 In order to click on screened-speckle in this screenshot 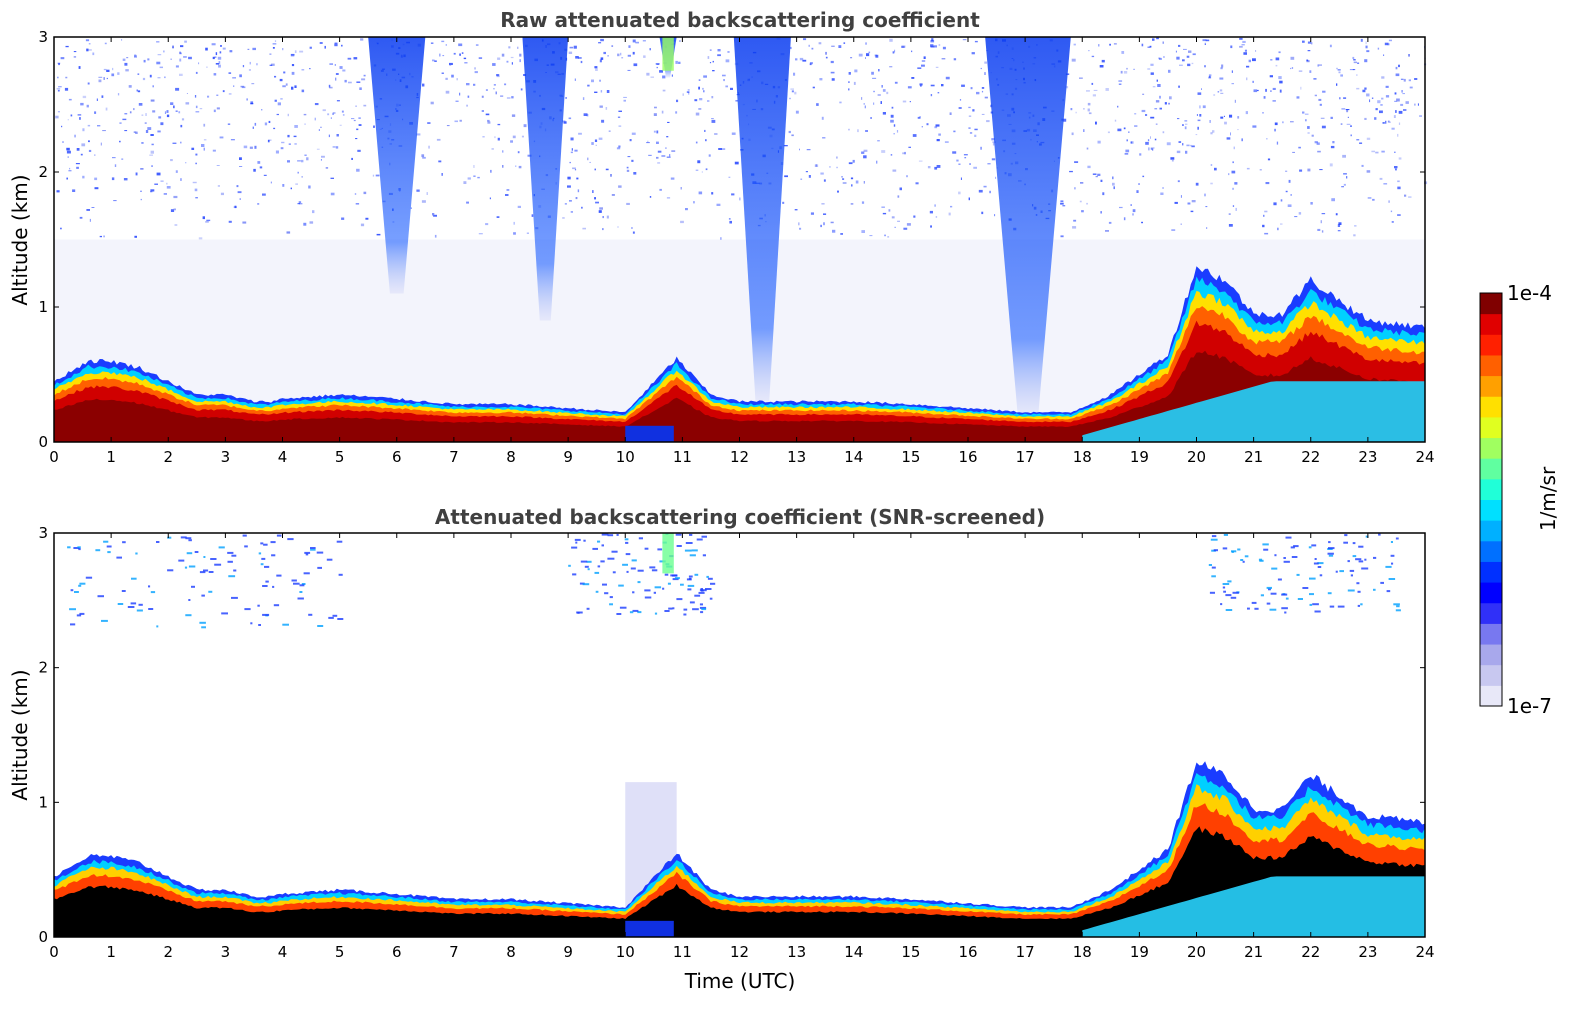, I will do `click(734, 581)`.